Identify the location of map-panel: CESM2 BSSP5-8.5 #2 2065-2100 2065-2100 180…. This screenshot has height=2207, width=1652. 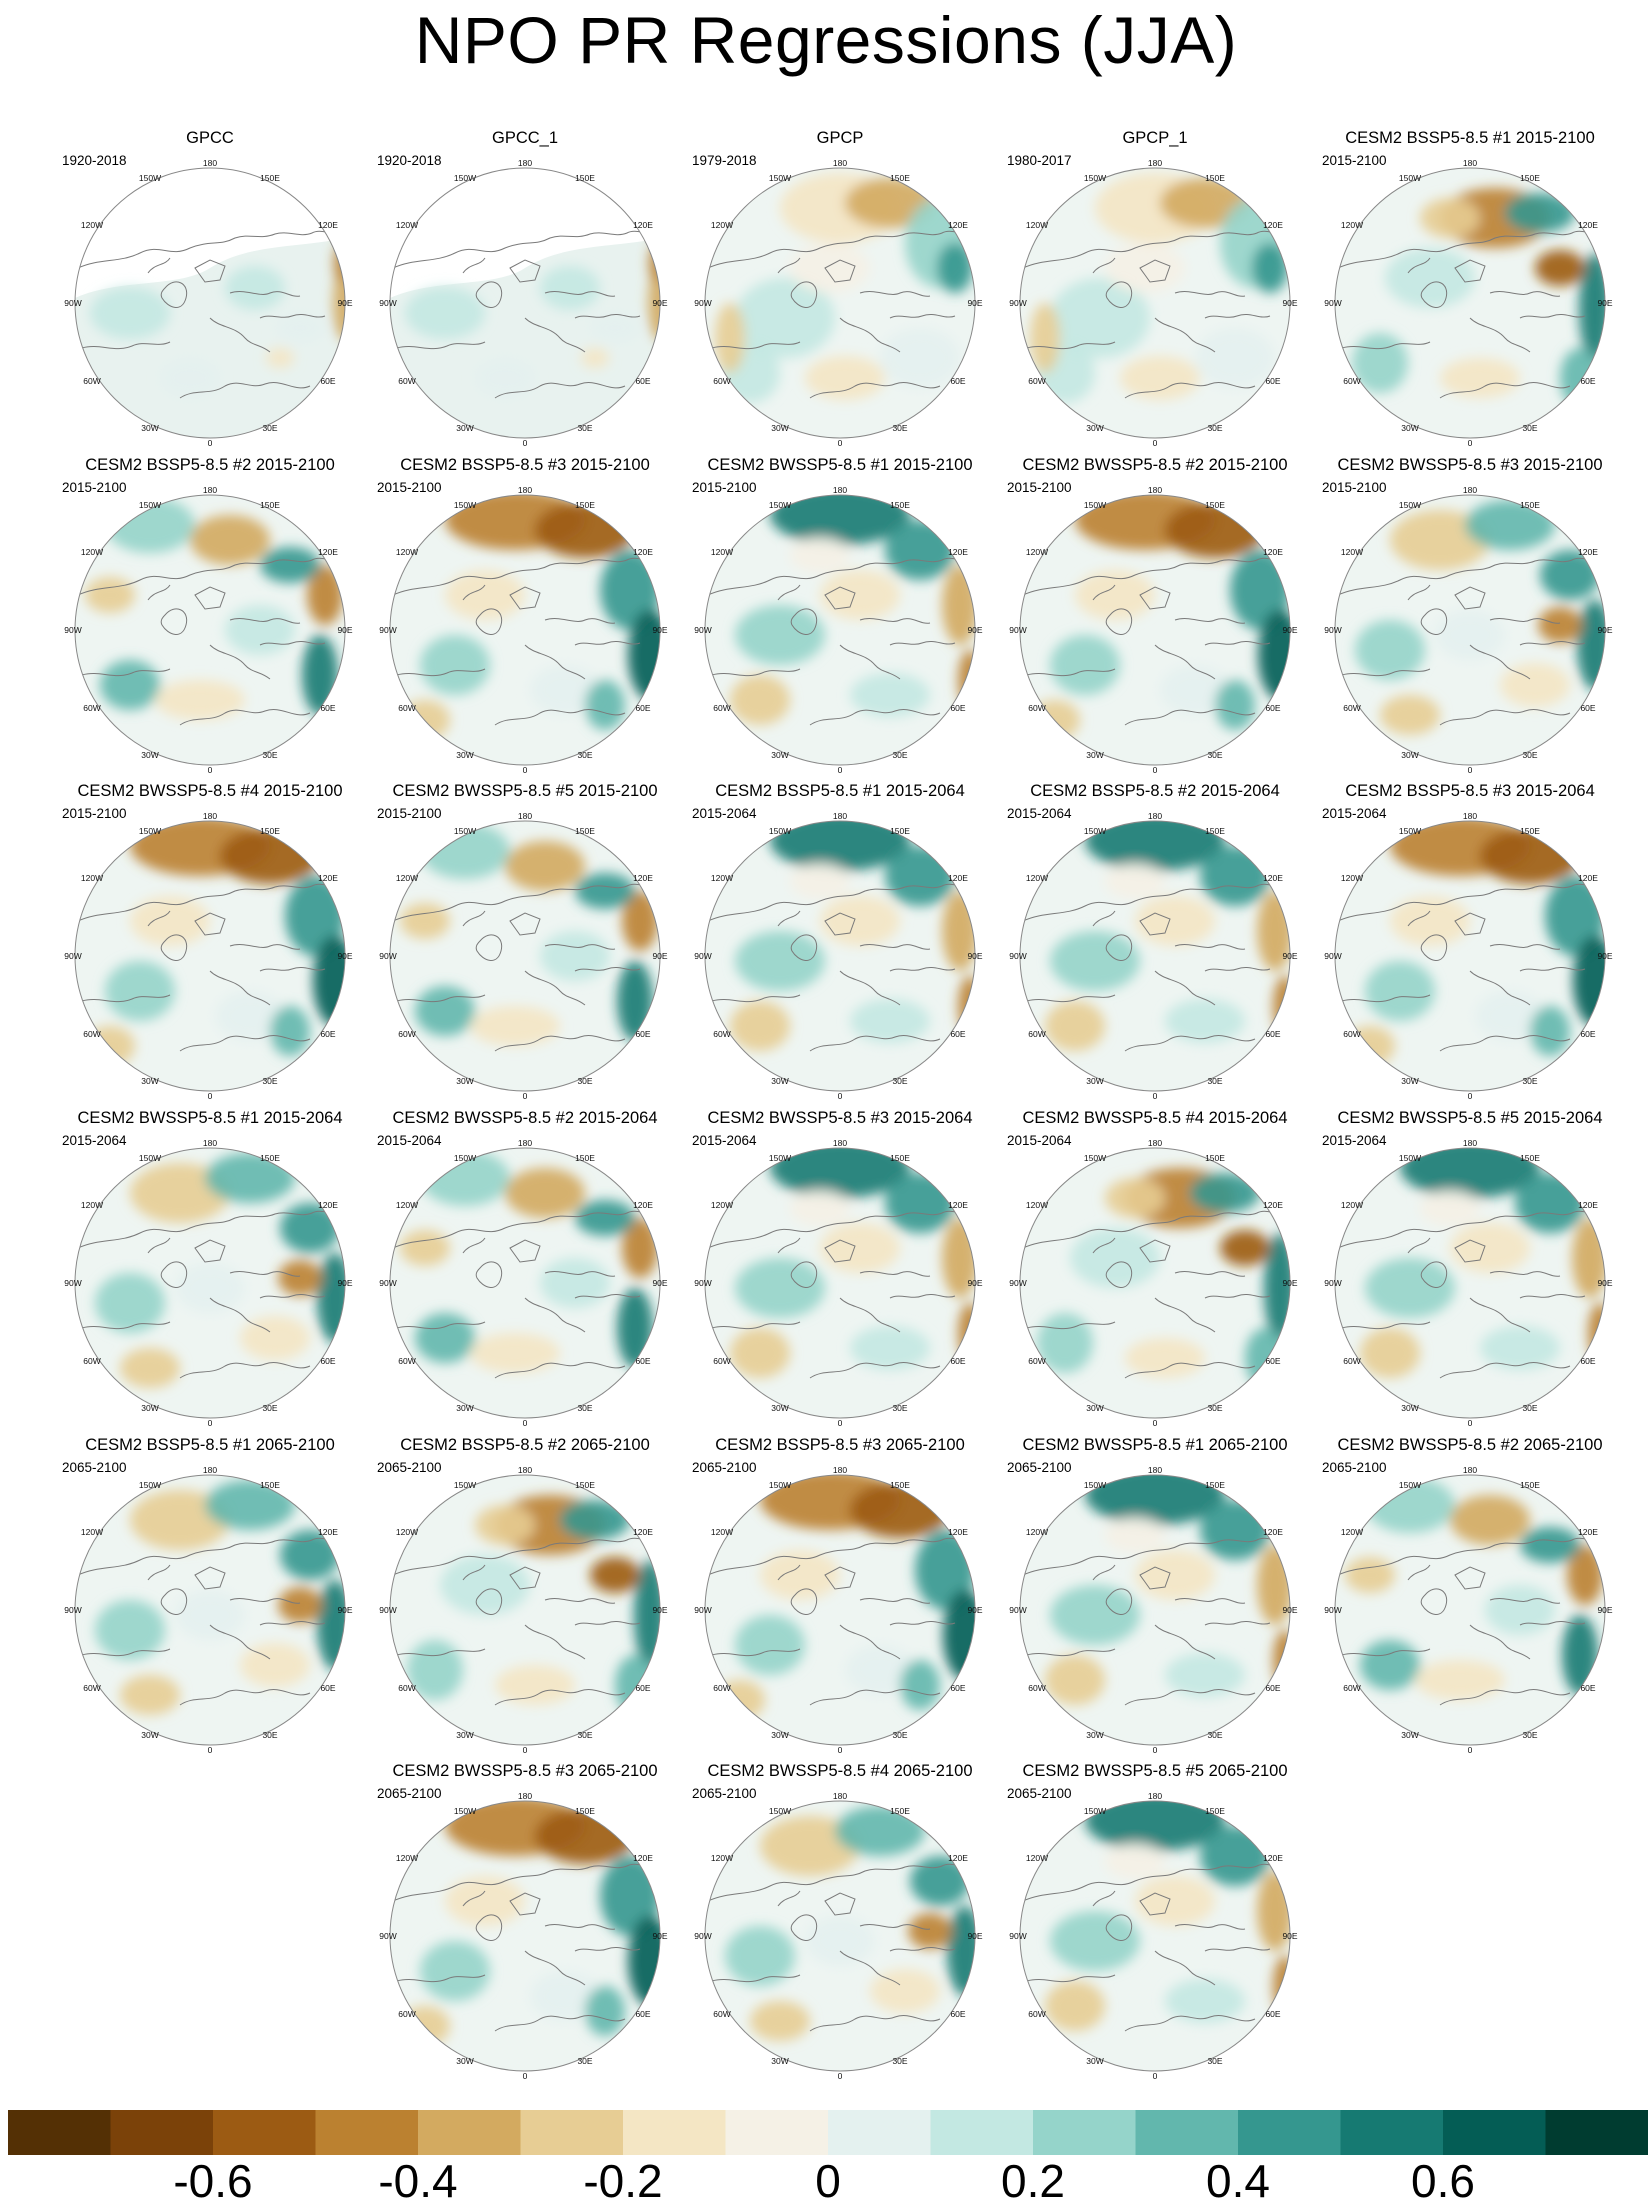
(525, 1531).